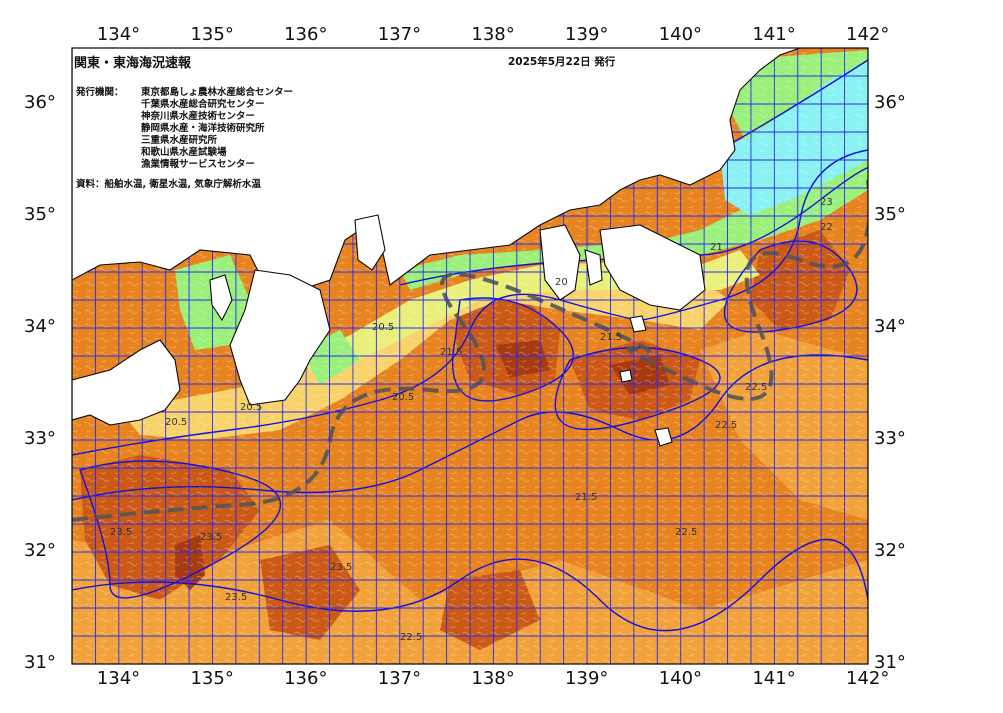  I want to click on issuers-label: 発行機関：, so click(100, 92).